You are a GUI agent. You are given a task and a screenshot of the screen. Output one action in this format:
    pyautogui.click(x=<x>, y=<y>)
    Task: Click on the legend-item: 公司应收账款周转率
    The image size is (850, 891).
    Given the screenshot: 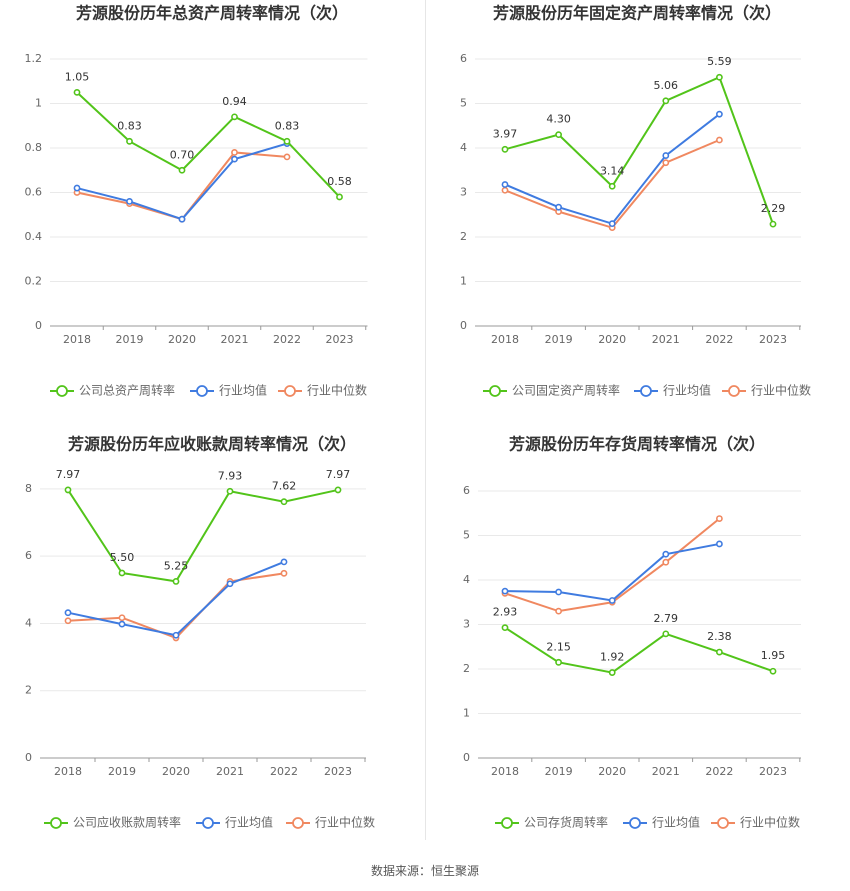 What is the action you would take?
    pyautogui.click(x=112, y=822)
    